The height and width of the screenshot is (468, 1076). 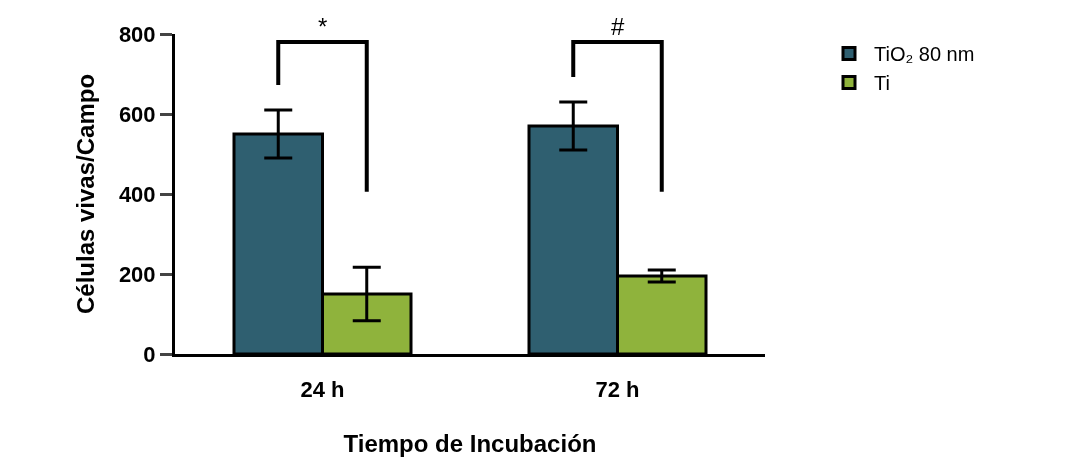 What do you see at coordinates (149, 354) in the screenshot?
I see `y-tick-label: 0` at bounding box center [149, 354].